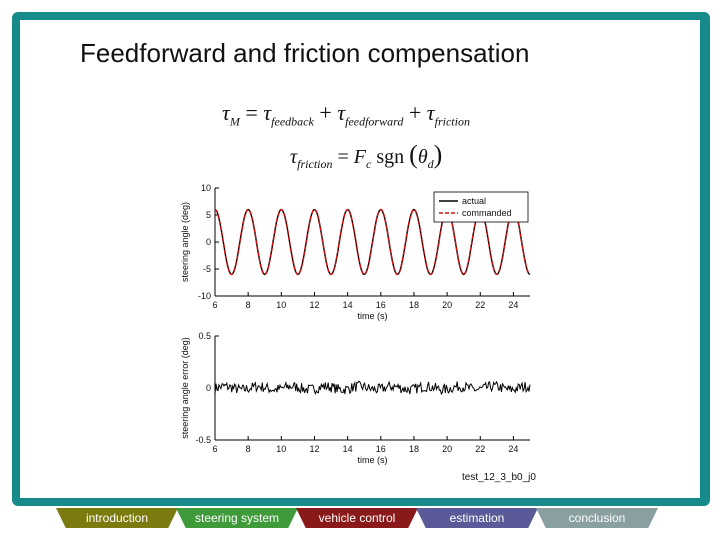  I want to click on nav-tab-steering-system: steering system, so click(237, 518).